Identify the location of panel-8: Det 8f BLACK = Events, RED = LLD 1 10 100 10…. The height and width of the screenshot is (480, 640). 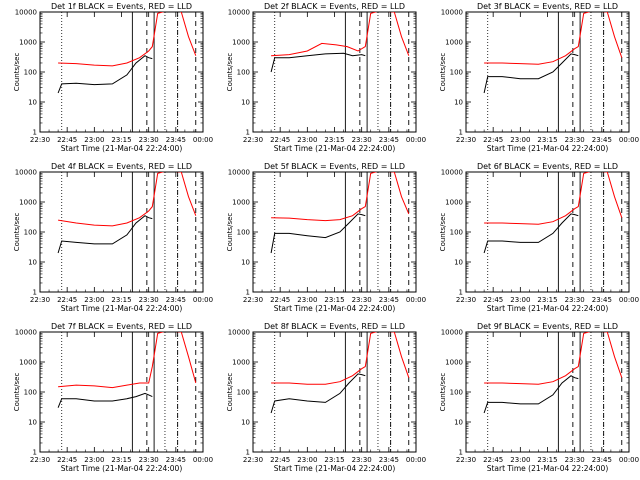
(326, 397).